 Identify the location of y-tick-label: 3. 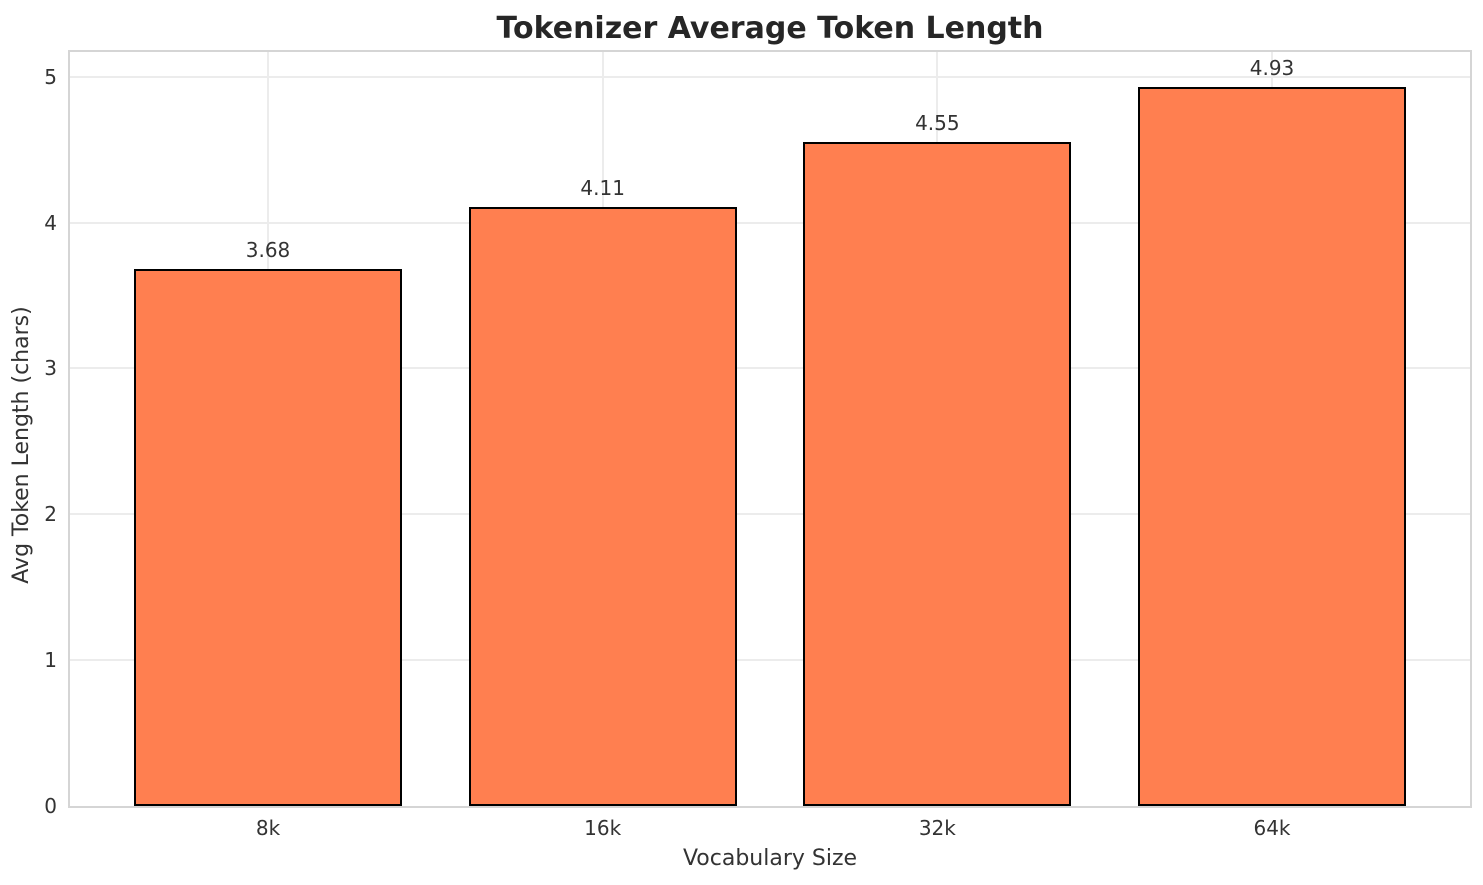
(50, 368).